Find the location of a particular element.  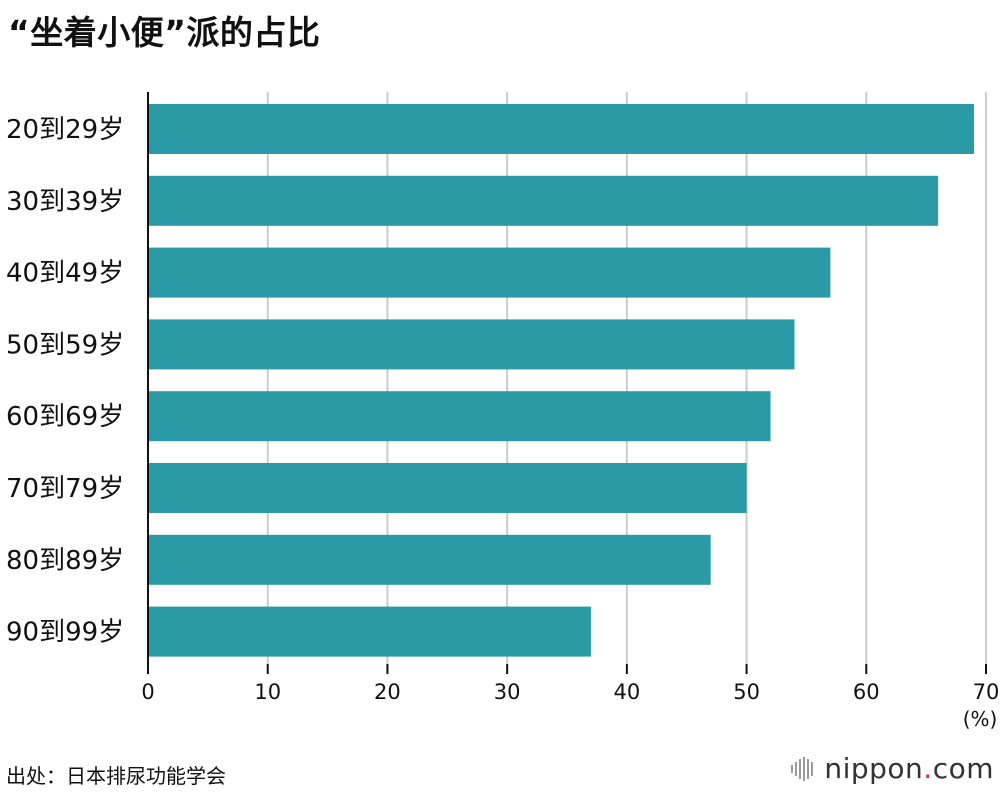

source-note: 出处：日本排尿功能学会 is located at coordinates (116, 776).